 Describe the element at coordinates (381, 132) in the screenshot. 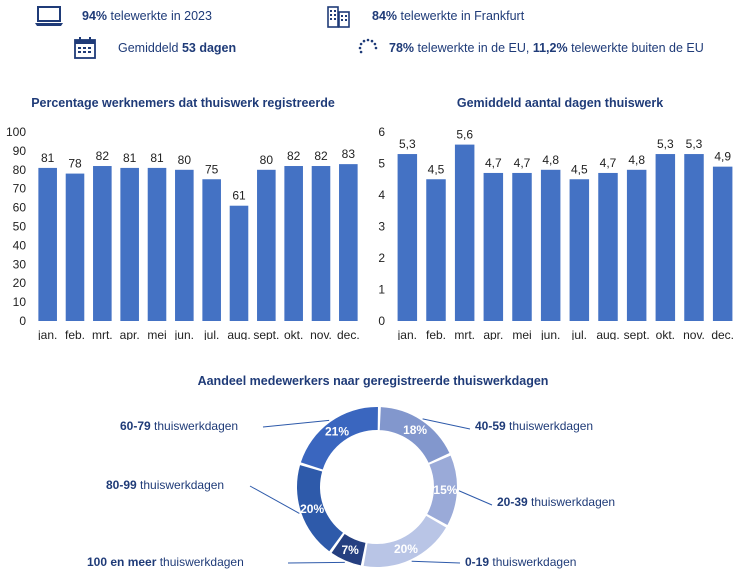

I see `y-tick-label: 6` at that location.